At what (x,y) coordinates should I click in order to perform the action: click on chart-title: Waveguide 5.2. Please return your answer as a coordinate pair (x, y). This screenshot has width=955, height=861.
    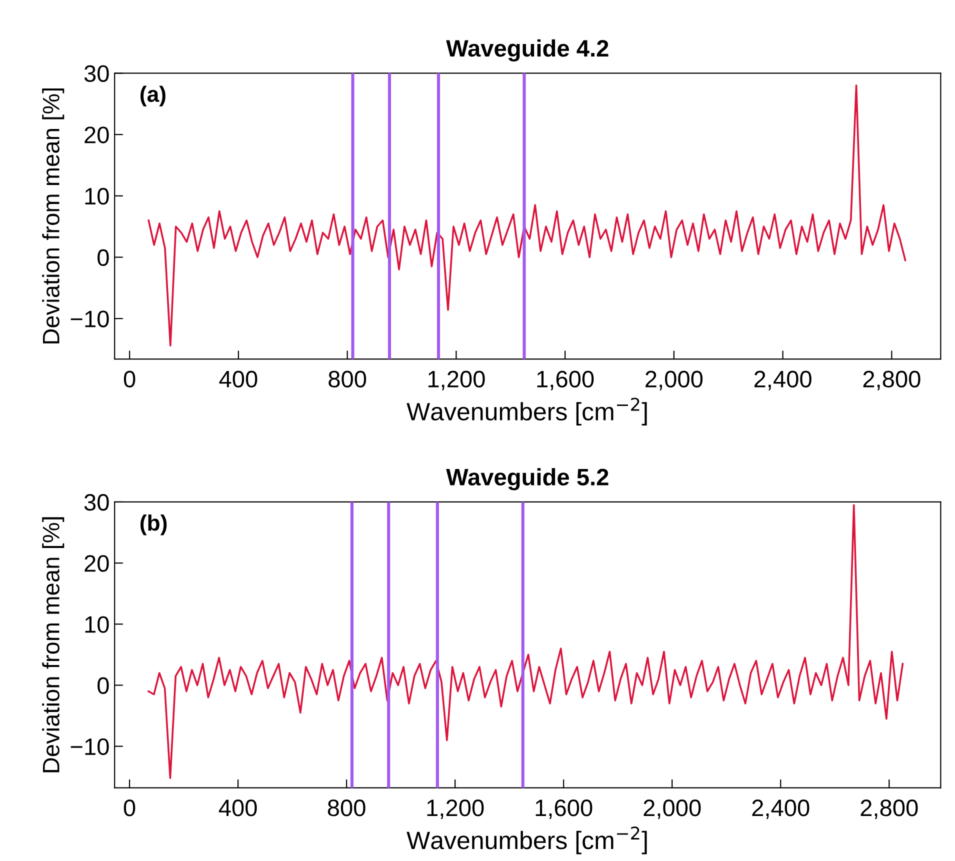
    Looking at the image, I should click on (527, 479).